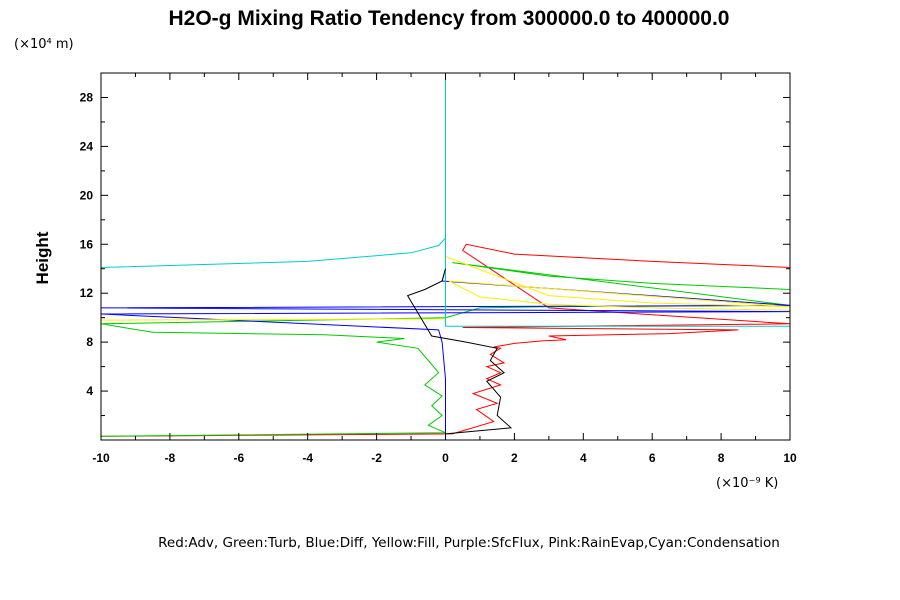 Image resolution: width=900 pixels, height=600 pixels. I want to click on y-tick-label: 20, so click(87, 195).